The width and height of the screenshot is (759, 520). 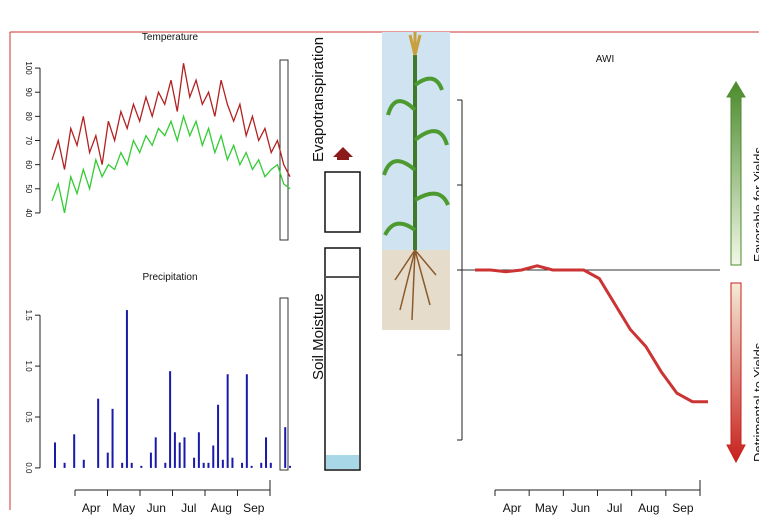 What do you see at coordinates (28, 212) in the screenshot?
I see `y-tick-label: 40` at bounding box center [28, 212].